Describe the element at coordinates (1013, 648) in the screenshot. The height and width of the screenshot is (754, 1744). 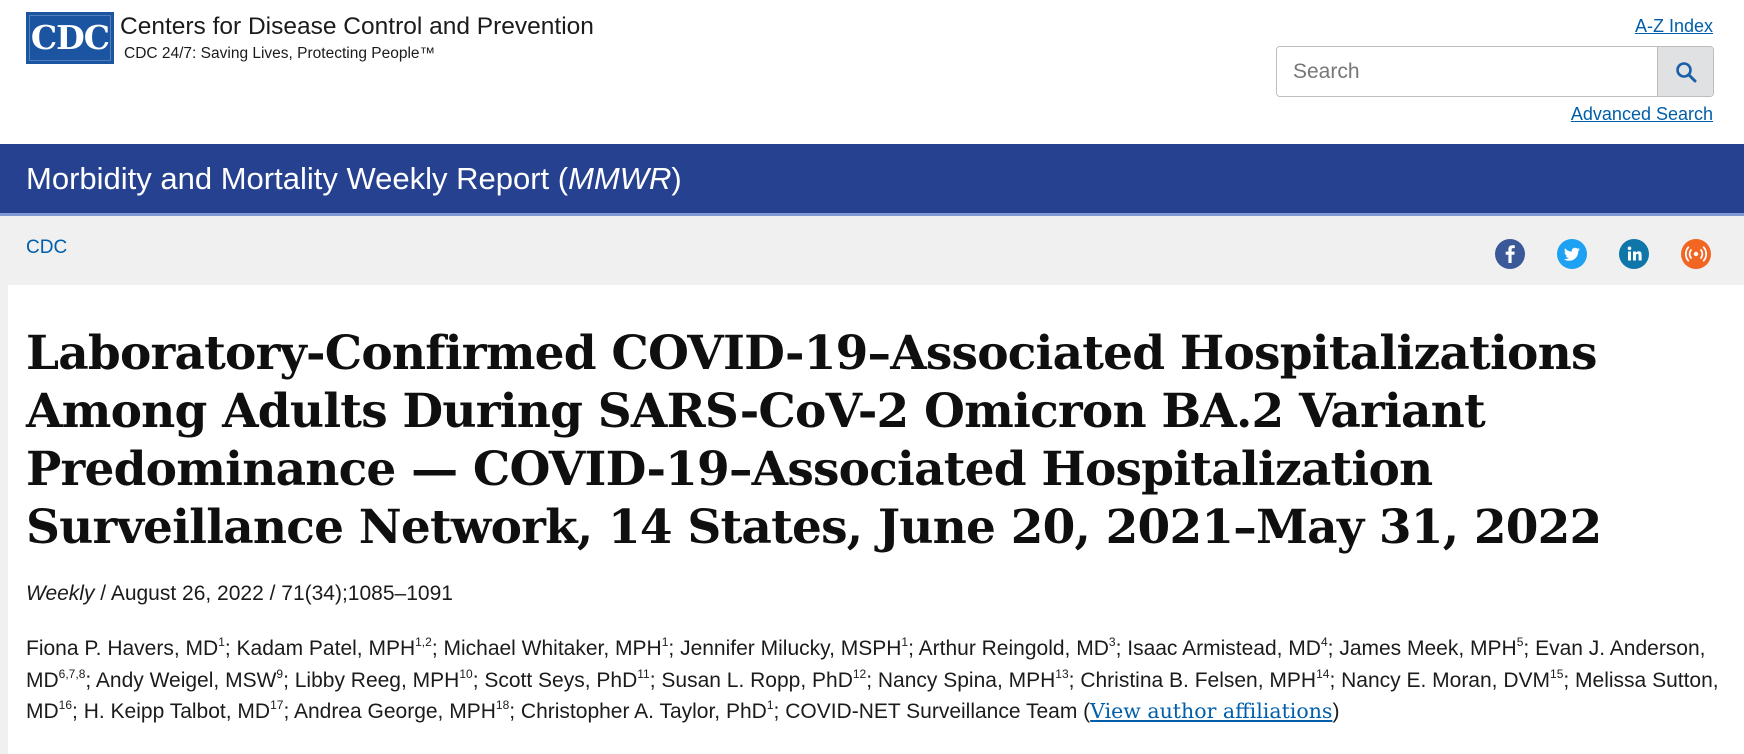
I see `author-name: Arthur Reingold, MD` at that location.